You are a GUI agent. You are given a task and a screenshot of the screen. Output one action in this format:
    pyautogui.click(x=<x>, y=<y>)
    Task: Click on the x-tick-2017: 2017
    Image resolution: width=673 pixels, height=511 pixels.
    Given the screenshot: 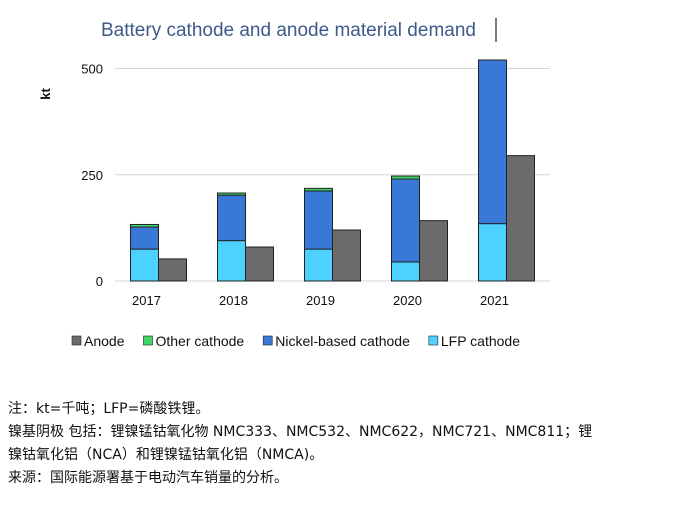 What is the action you would take?
    pyautogui.click(x=146, y=300)
    